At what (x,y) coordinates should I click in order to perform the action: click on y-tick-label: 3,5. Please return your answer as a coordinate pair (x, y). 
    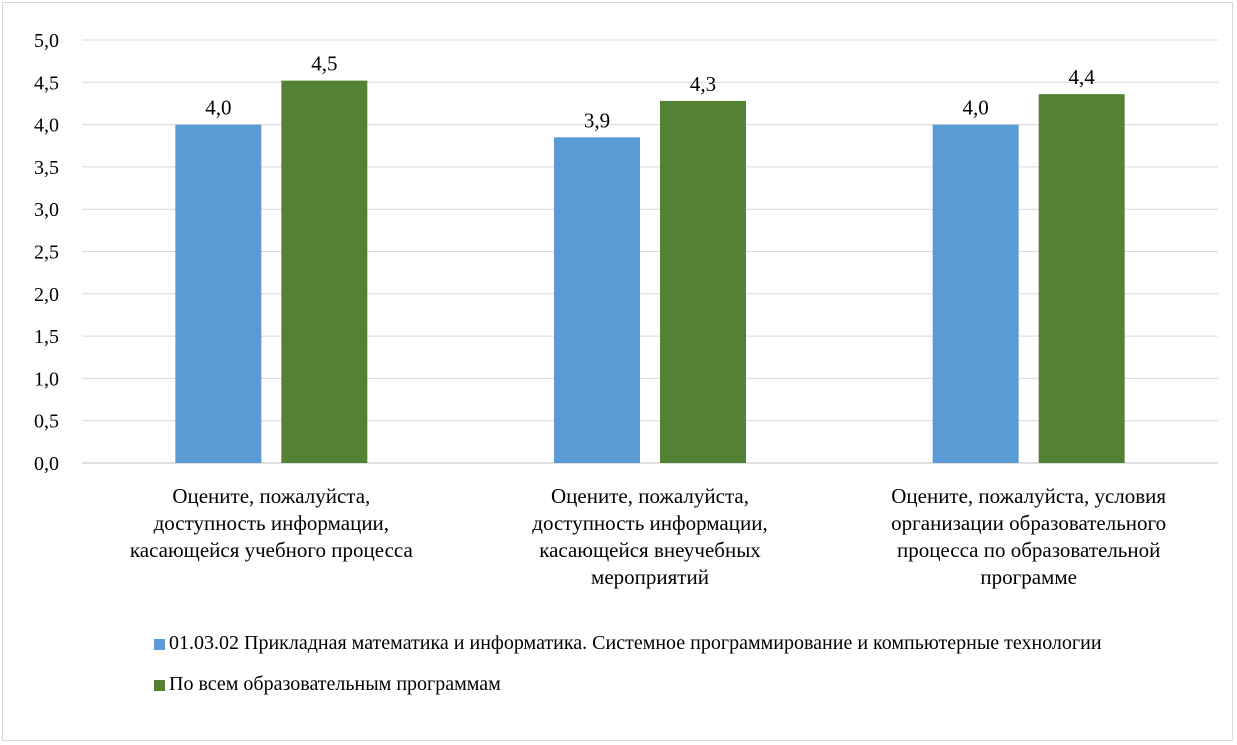
    Looking at the image, I should click on (46, 168).